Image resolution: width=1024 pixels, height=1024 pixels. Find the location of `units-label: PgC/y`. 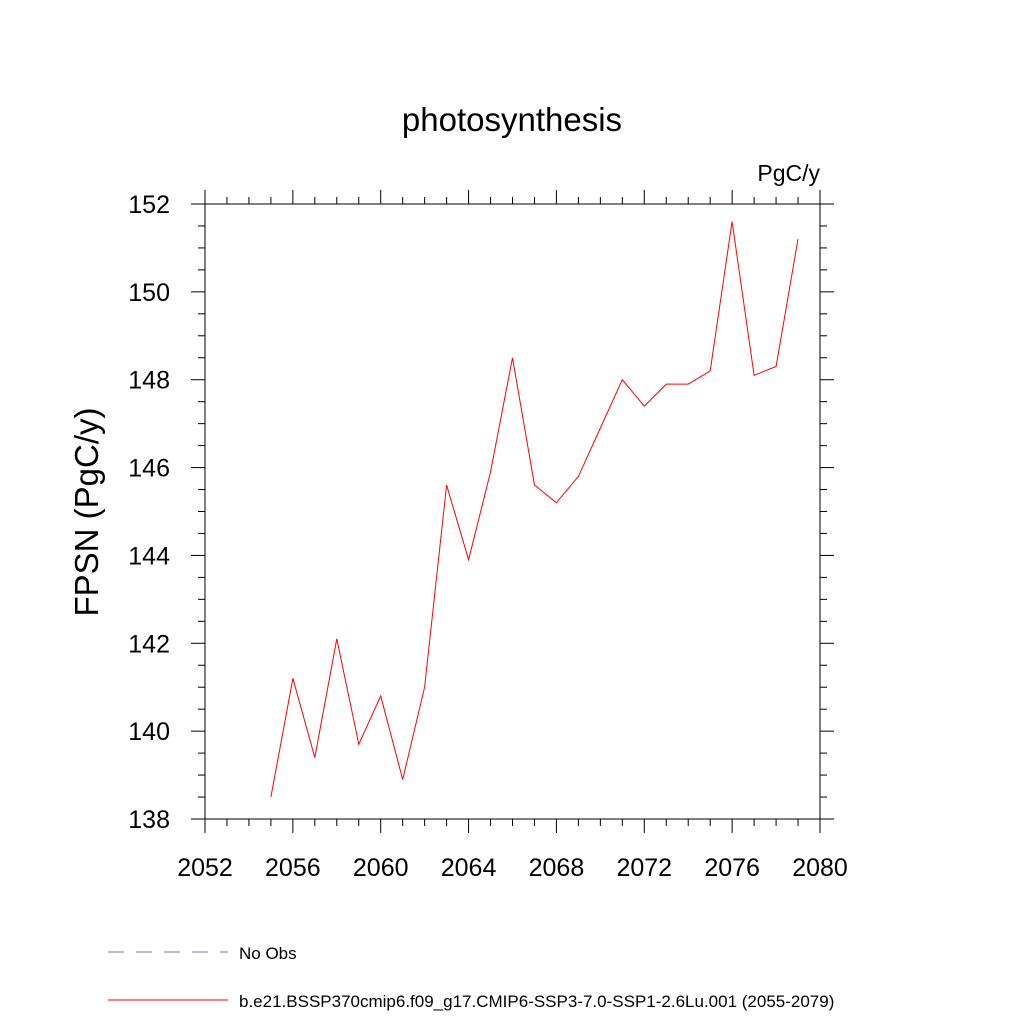

units-label: PgC/y is located at coordinates (788, 173).